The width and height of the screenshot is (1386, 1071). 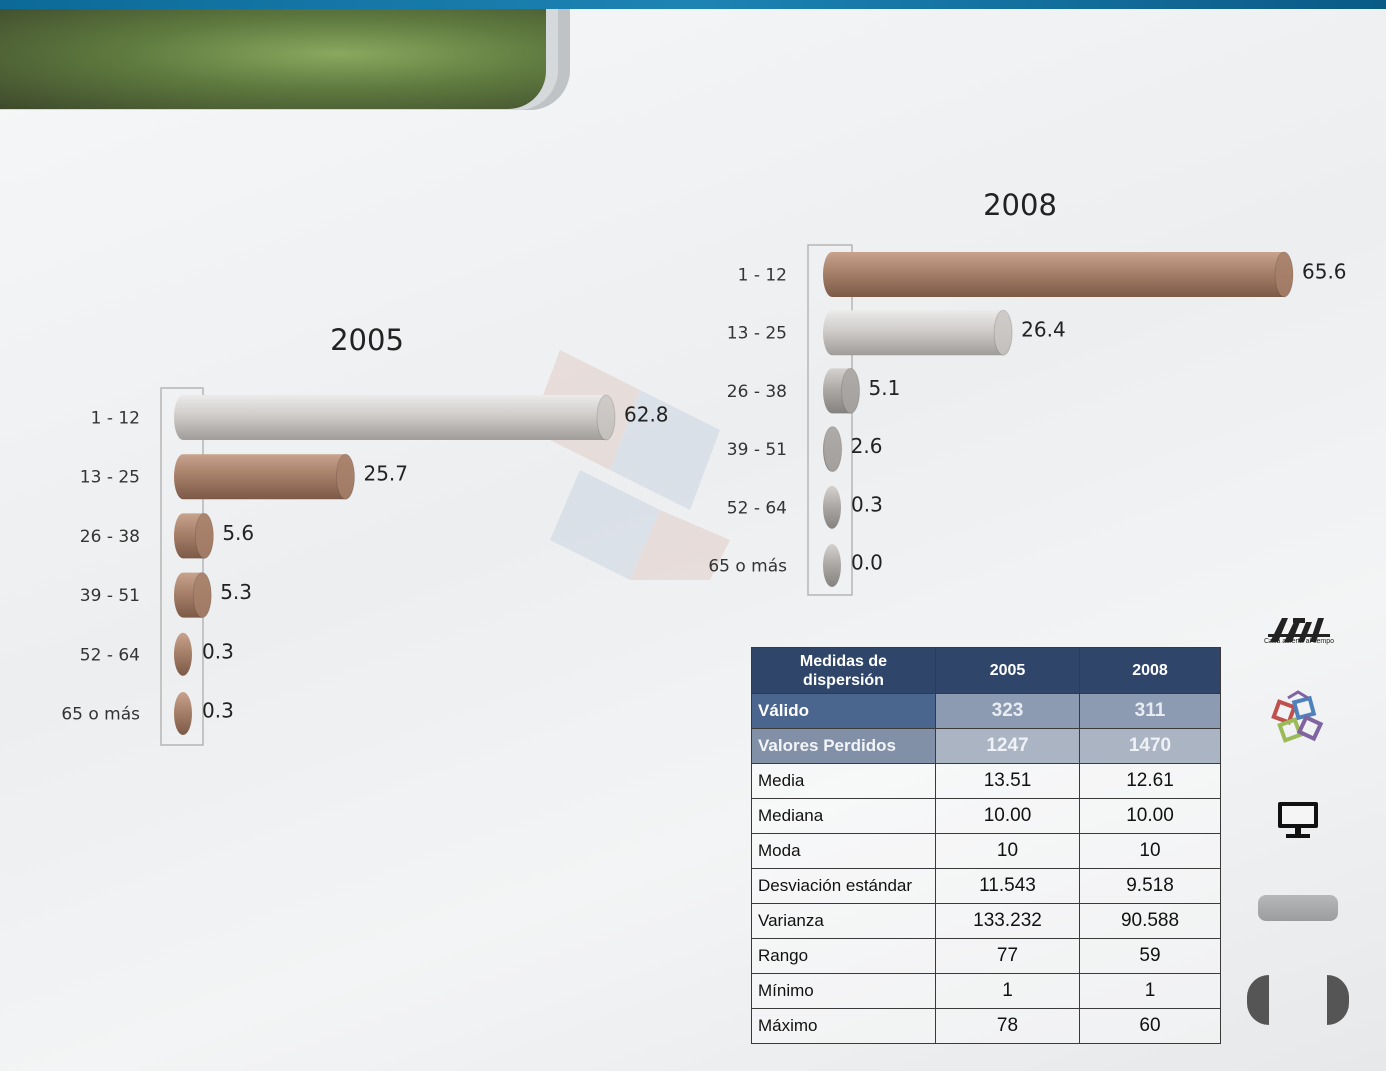 What do you see at coordinates (1007, 1026) in the screenshot?
I see `cell-2005: 78` at bounding box center [1007, 1026].